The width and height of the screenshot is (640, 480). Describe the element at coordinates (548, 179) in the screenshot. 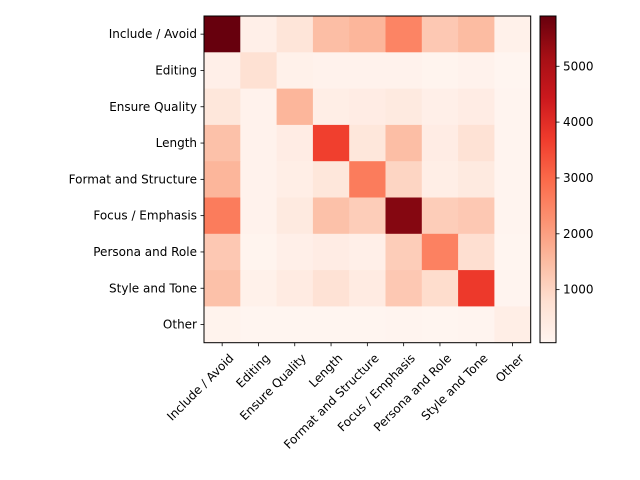

I see `colorbar` at that location.